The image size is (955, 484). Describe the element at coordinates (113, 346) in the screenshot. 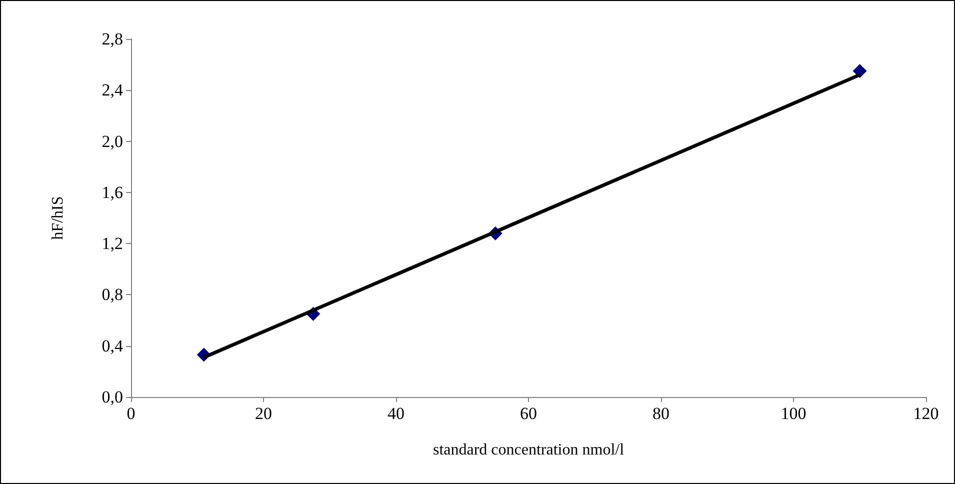

I see `y-tick-label: 0,4` at that location.